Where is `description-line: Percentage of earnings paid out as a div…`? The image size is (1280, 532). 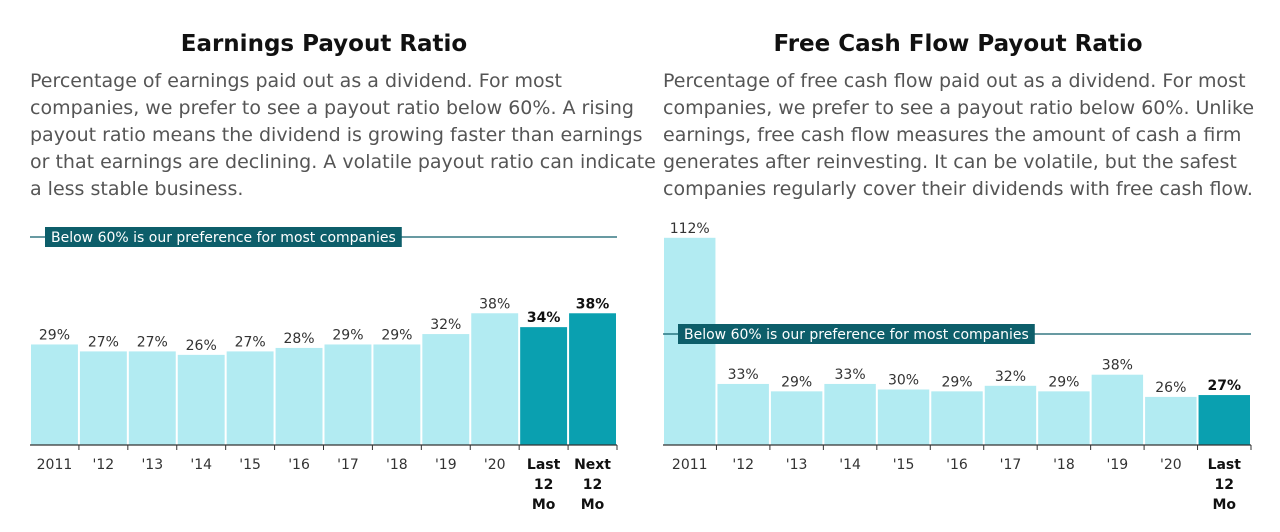
description-line: Percentage of earnings paid out as a div… is located at coordinates (296, 81).